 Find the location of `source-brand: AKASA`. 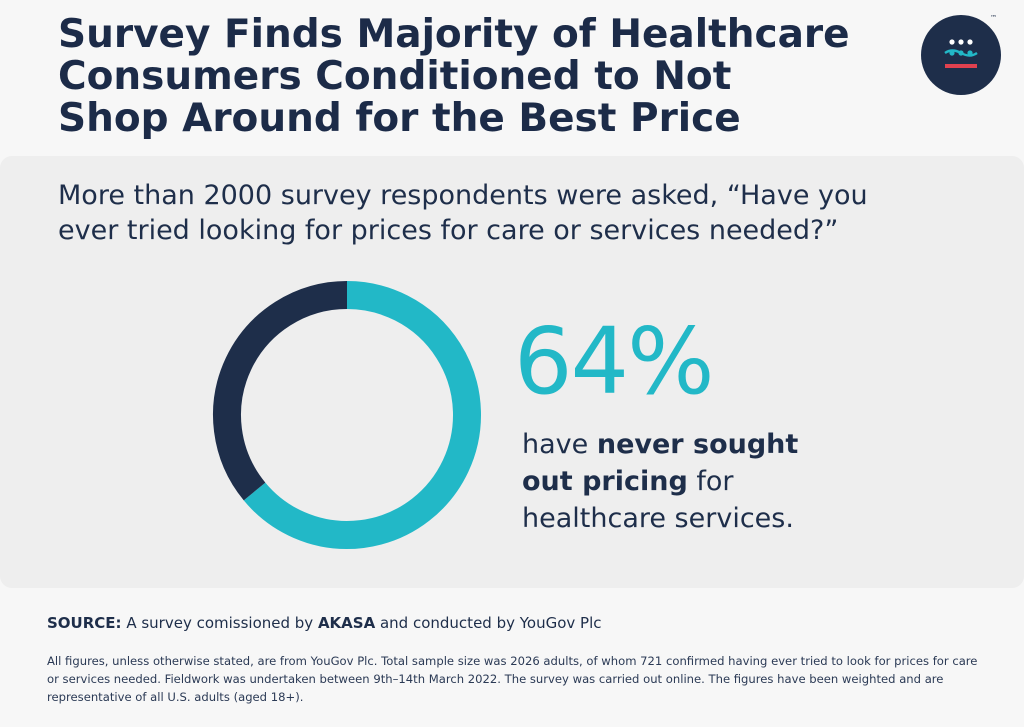

source-brand: AKASA is located at coordinates (346, 623).